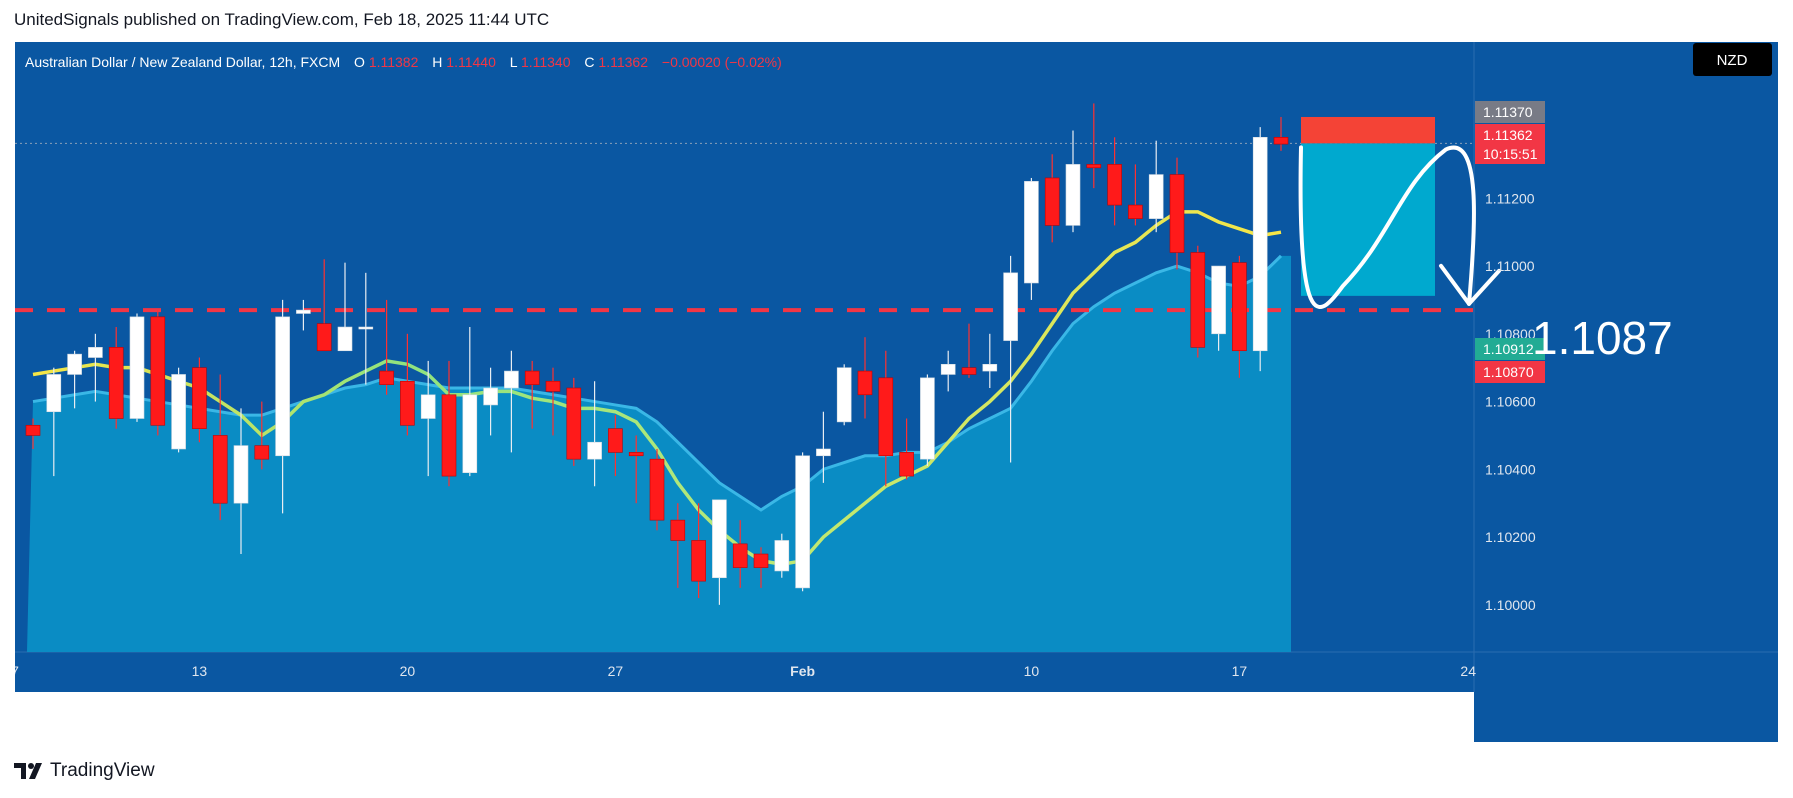 This screenshot has height=798, width=1793. I want to click on stop-loss-zone, so click(1368, 130).